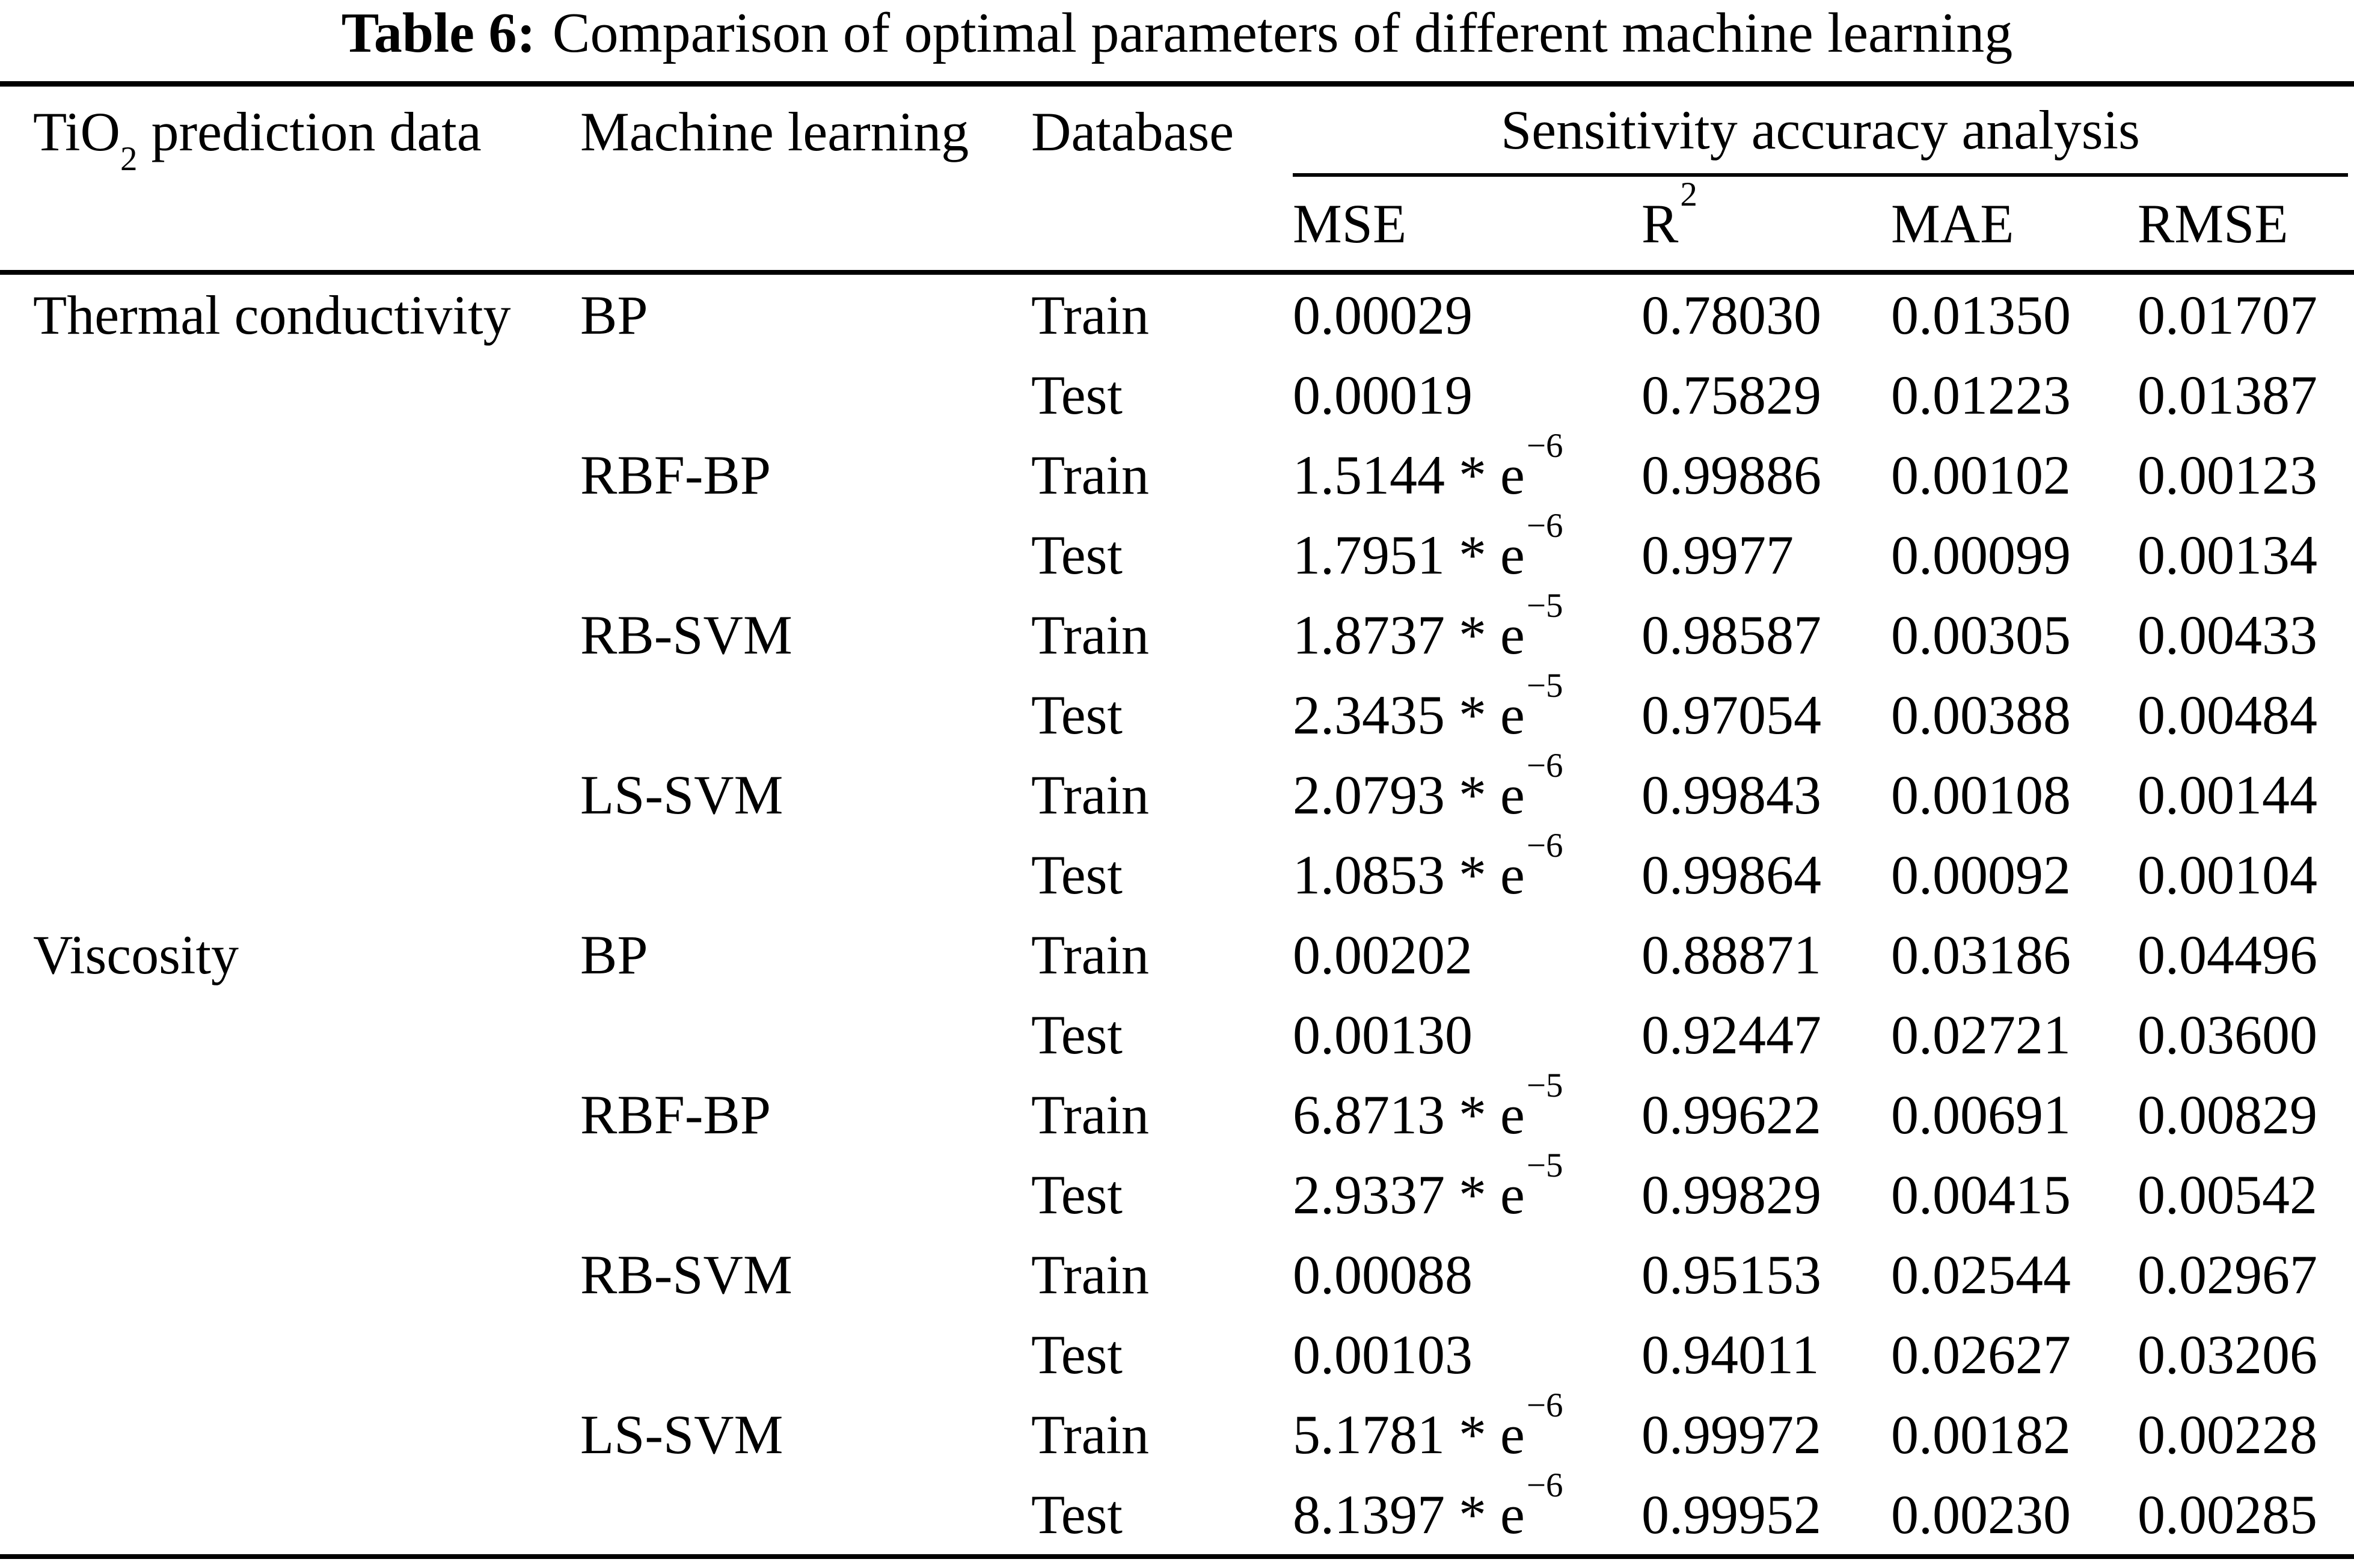  I want to click on cell-rmse: 0.01387, so click(2227, 395).